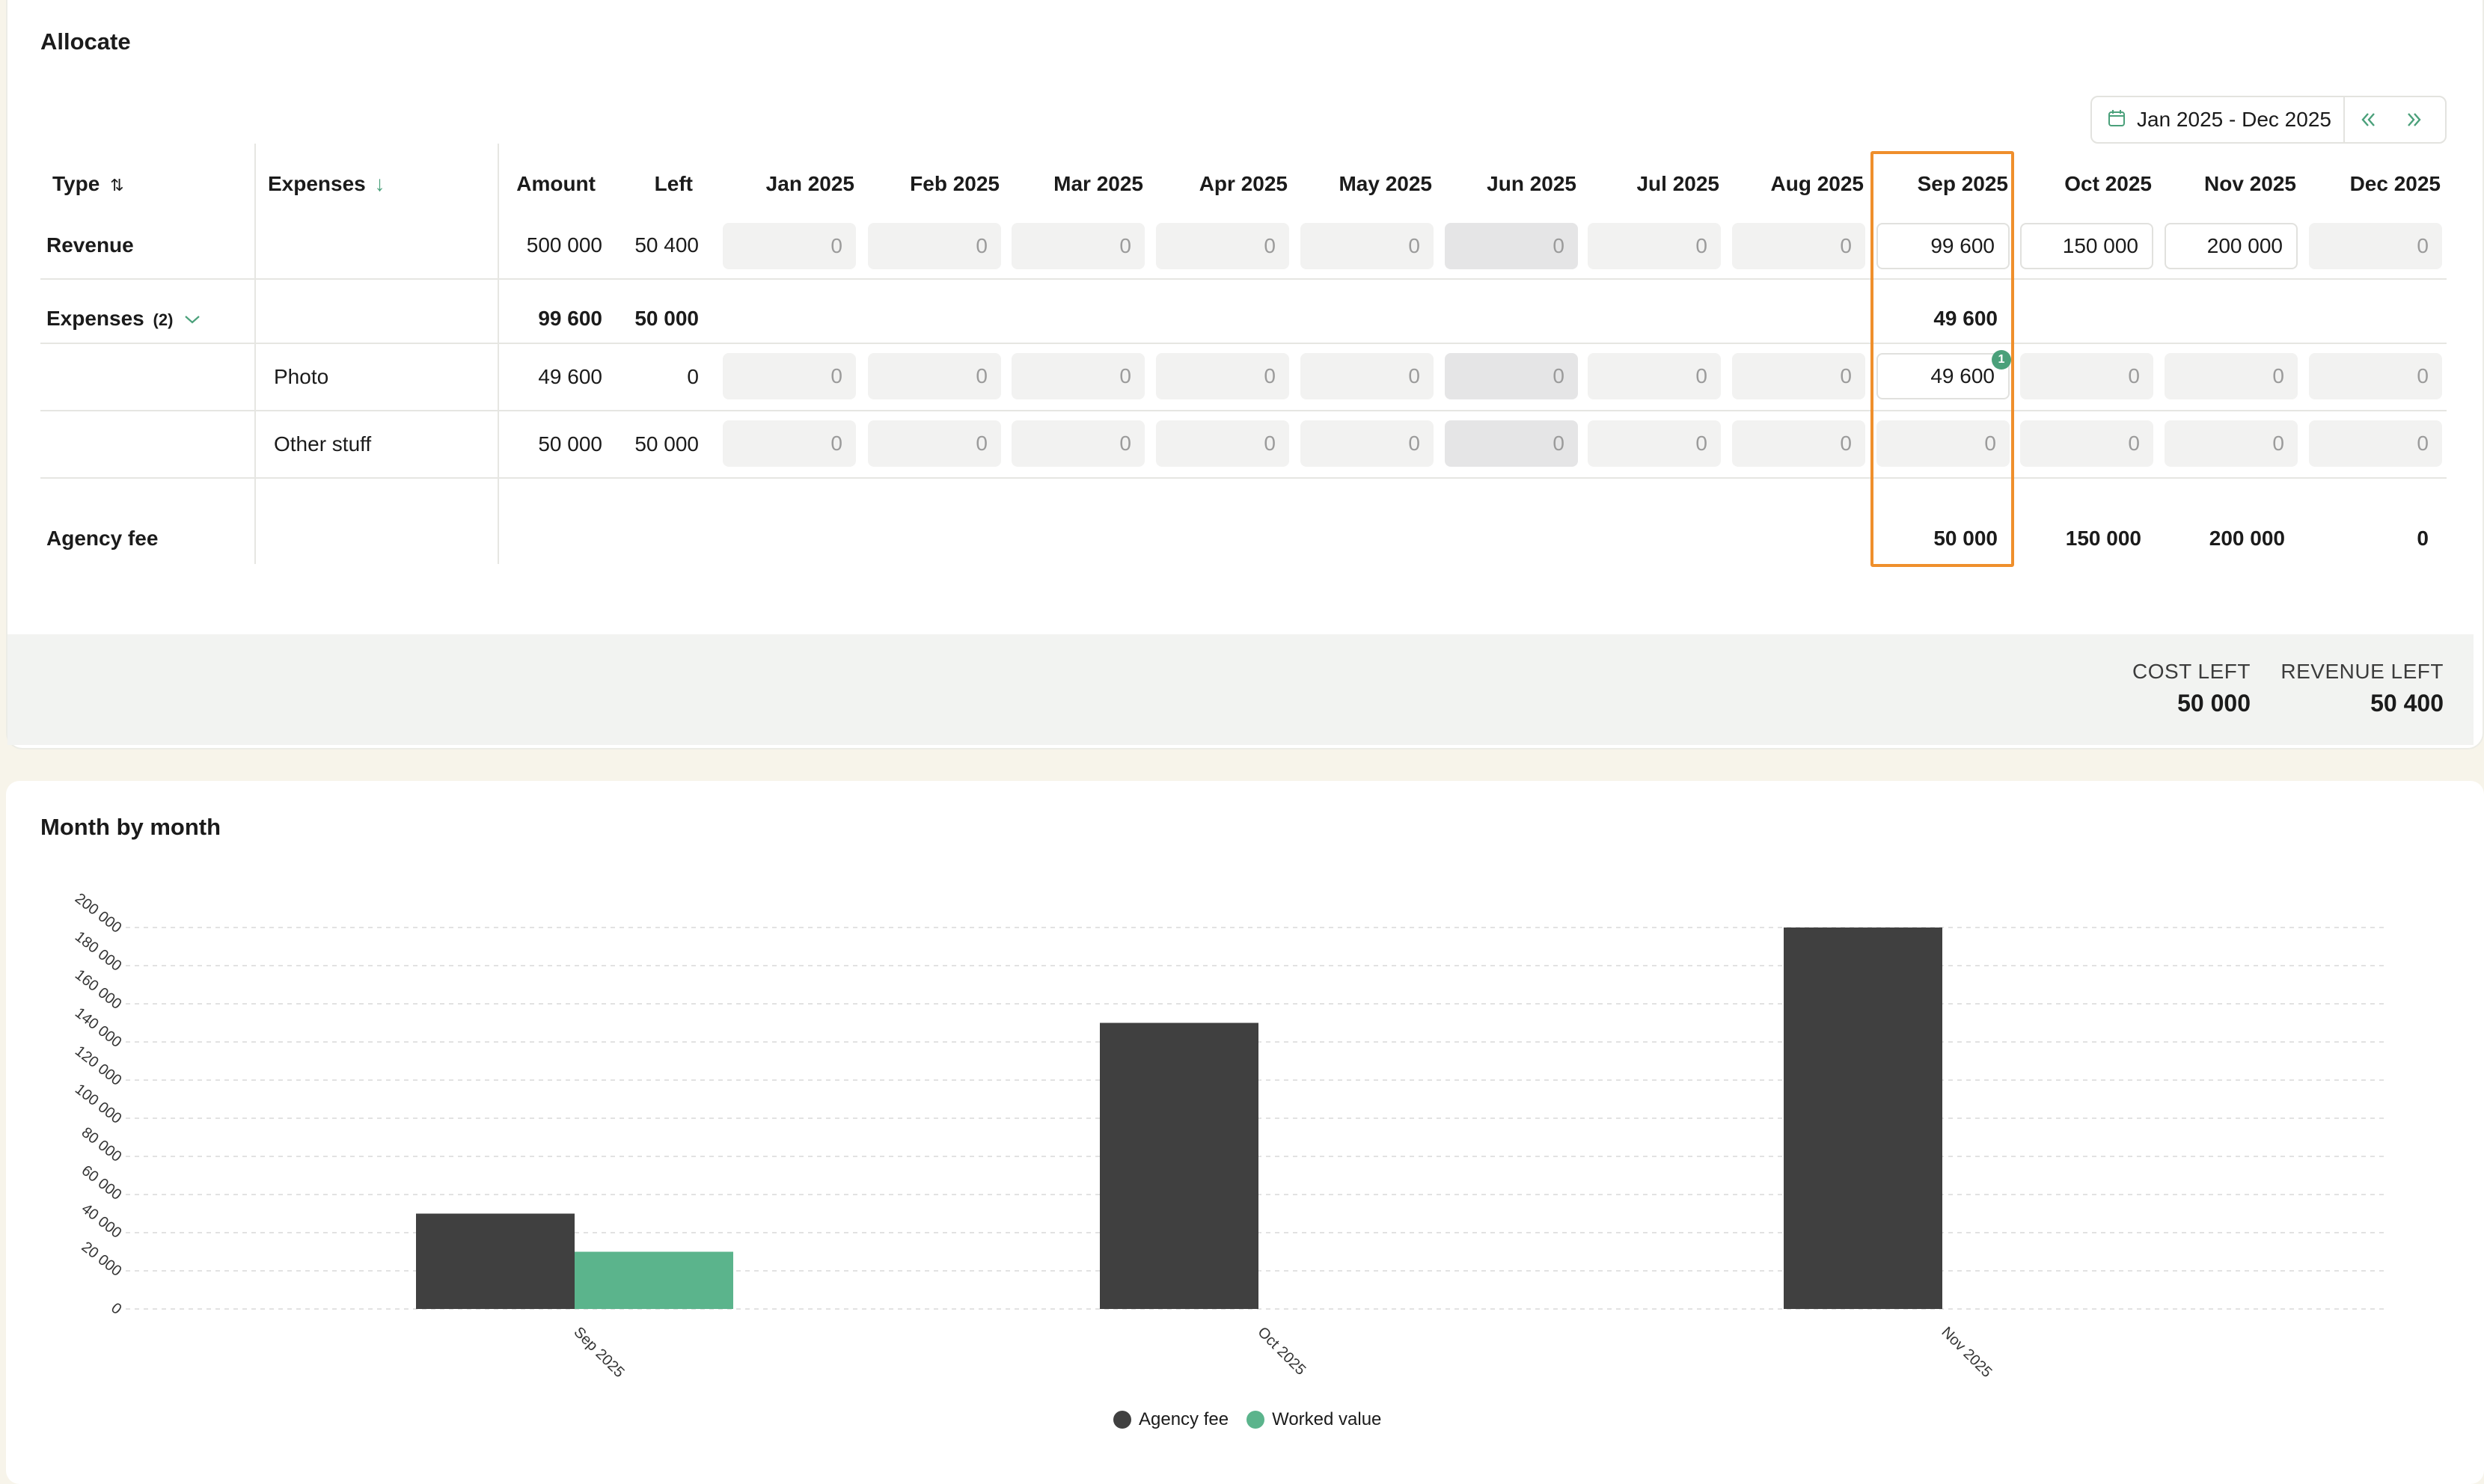 The height and width of the screenshot is (1484, 2484). What do you see at coordinates (1511, 376) in the screenshot?
I see `photo-input-jun: 0` at bounding box center [1511, 376].